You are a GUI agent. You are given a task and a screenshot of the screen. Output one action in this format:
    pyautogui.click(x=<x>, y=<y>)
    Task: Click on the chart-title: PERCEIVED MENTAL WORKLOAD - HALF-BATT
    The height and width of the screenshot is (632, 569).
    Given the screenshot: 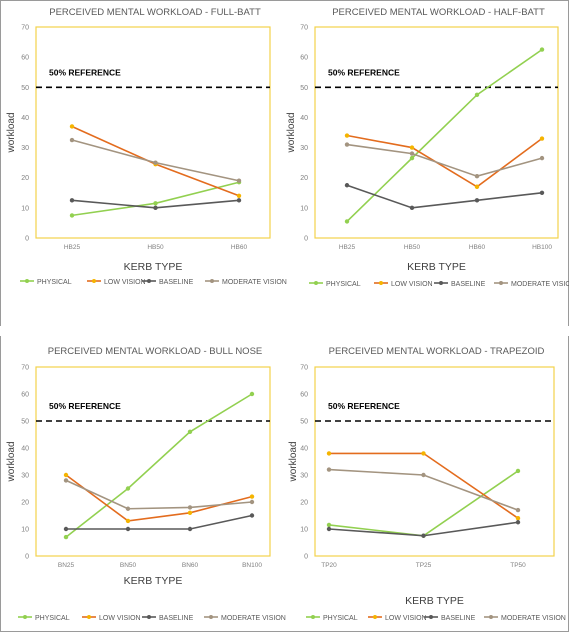 What is the action you would take?
    pyautogui.click(x=438, y=12)
    